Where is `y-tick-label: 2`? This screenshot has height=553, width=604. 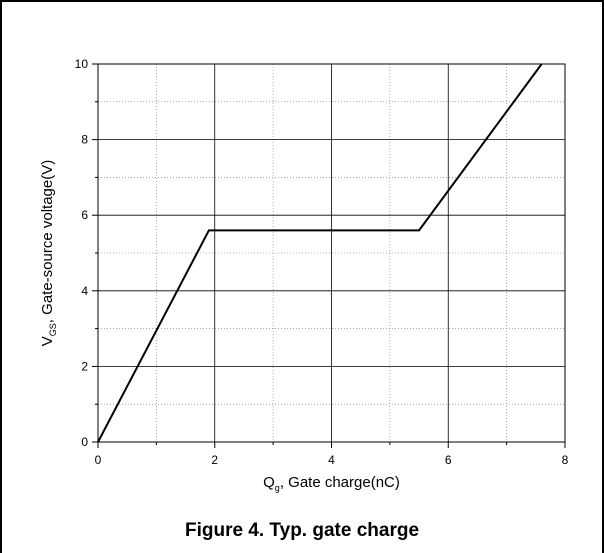 y-tick-label: 2 is located at coordinates (84, 366).